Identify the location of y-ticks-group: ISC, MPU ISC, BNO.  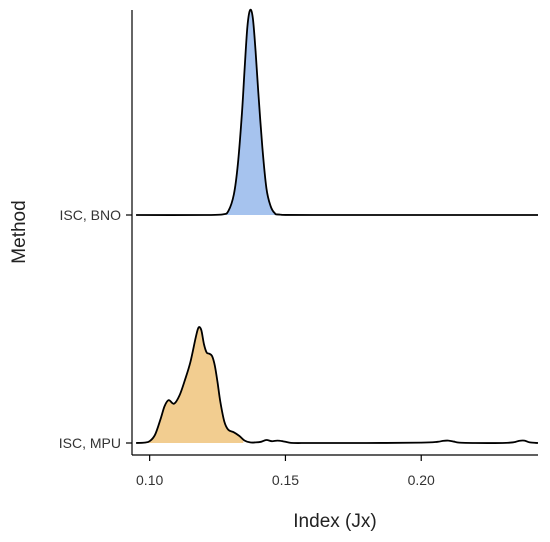
(95, 329).